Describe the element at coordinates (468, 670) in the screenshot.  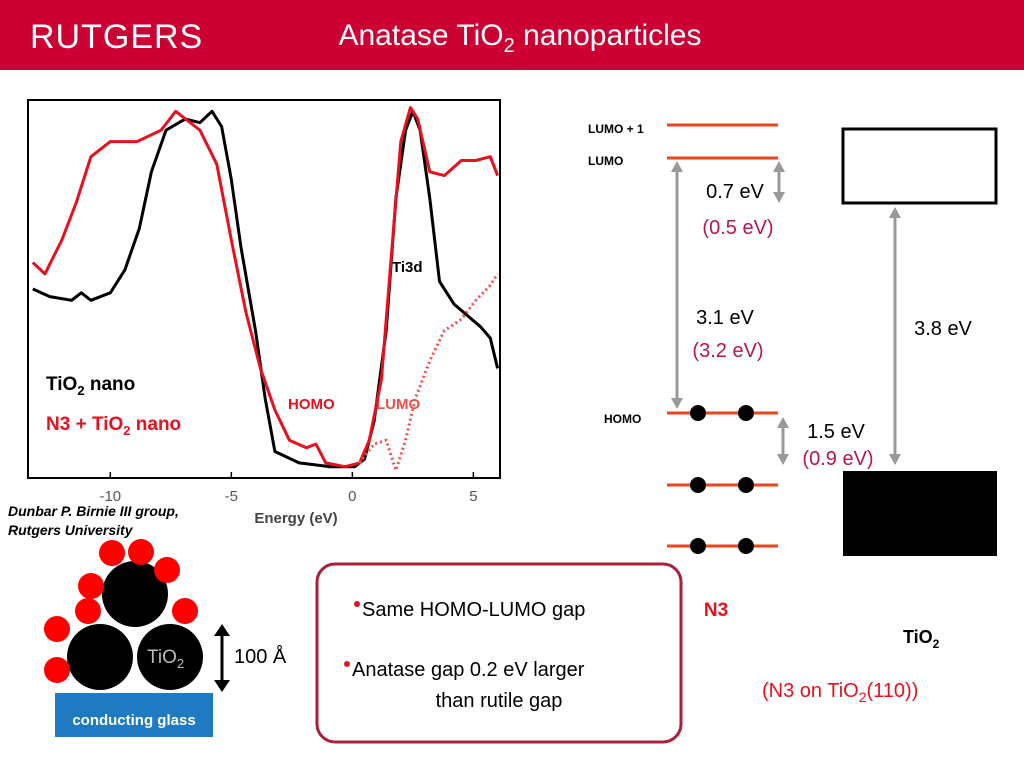
I see `summary-text: Anatase gap 0.2 eV larger` at that location.